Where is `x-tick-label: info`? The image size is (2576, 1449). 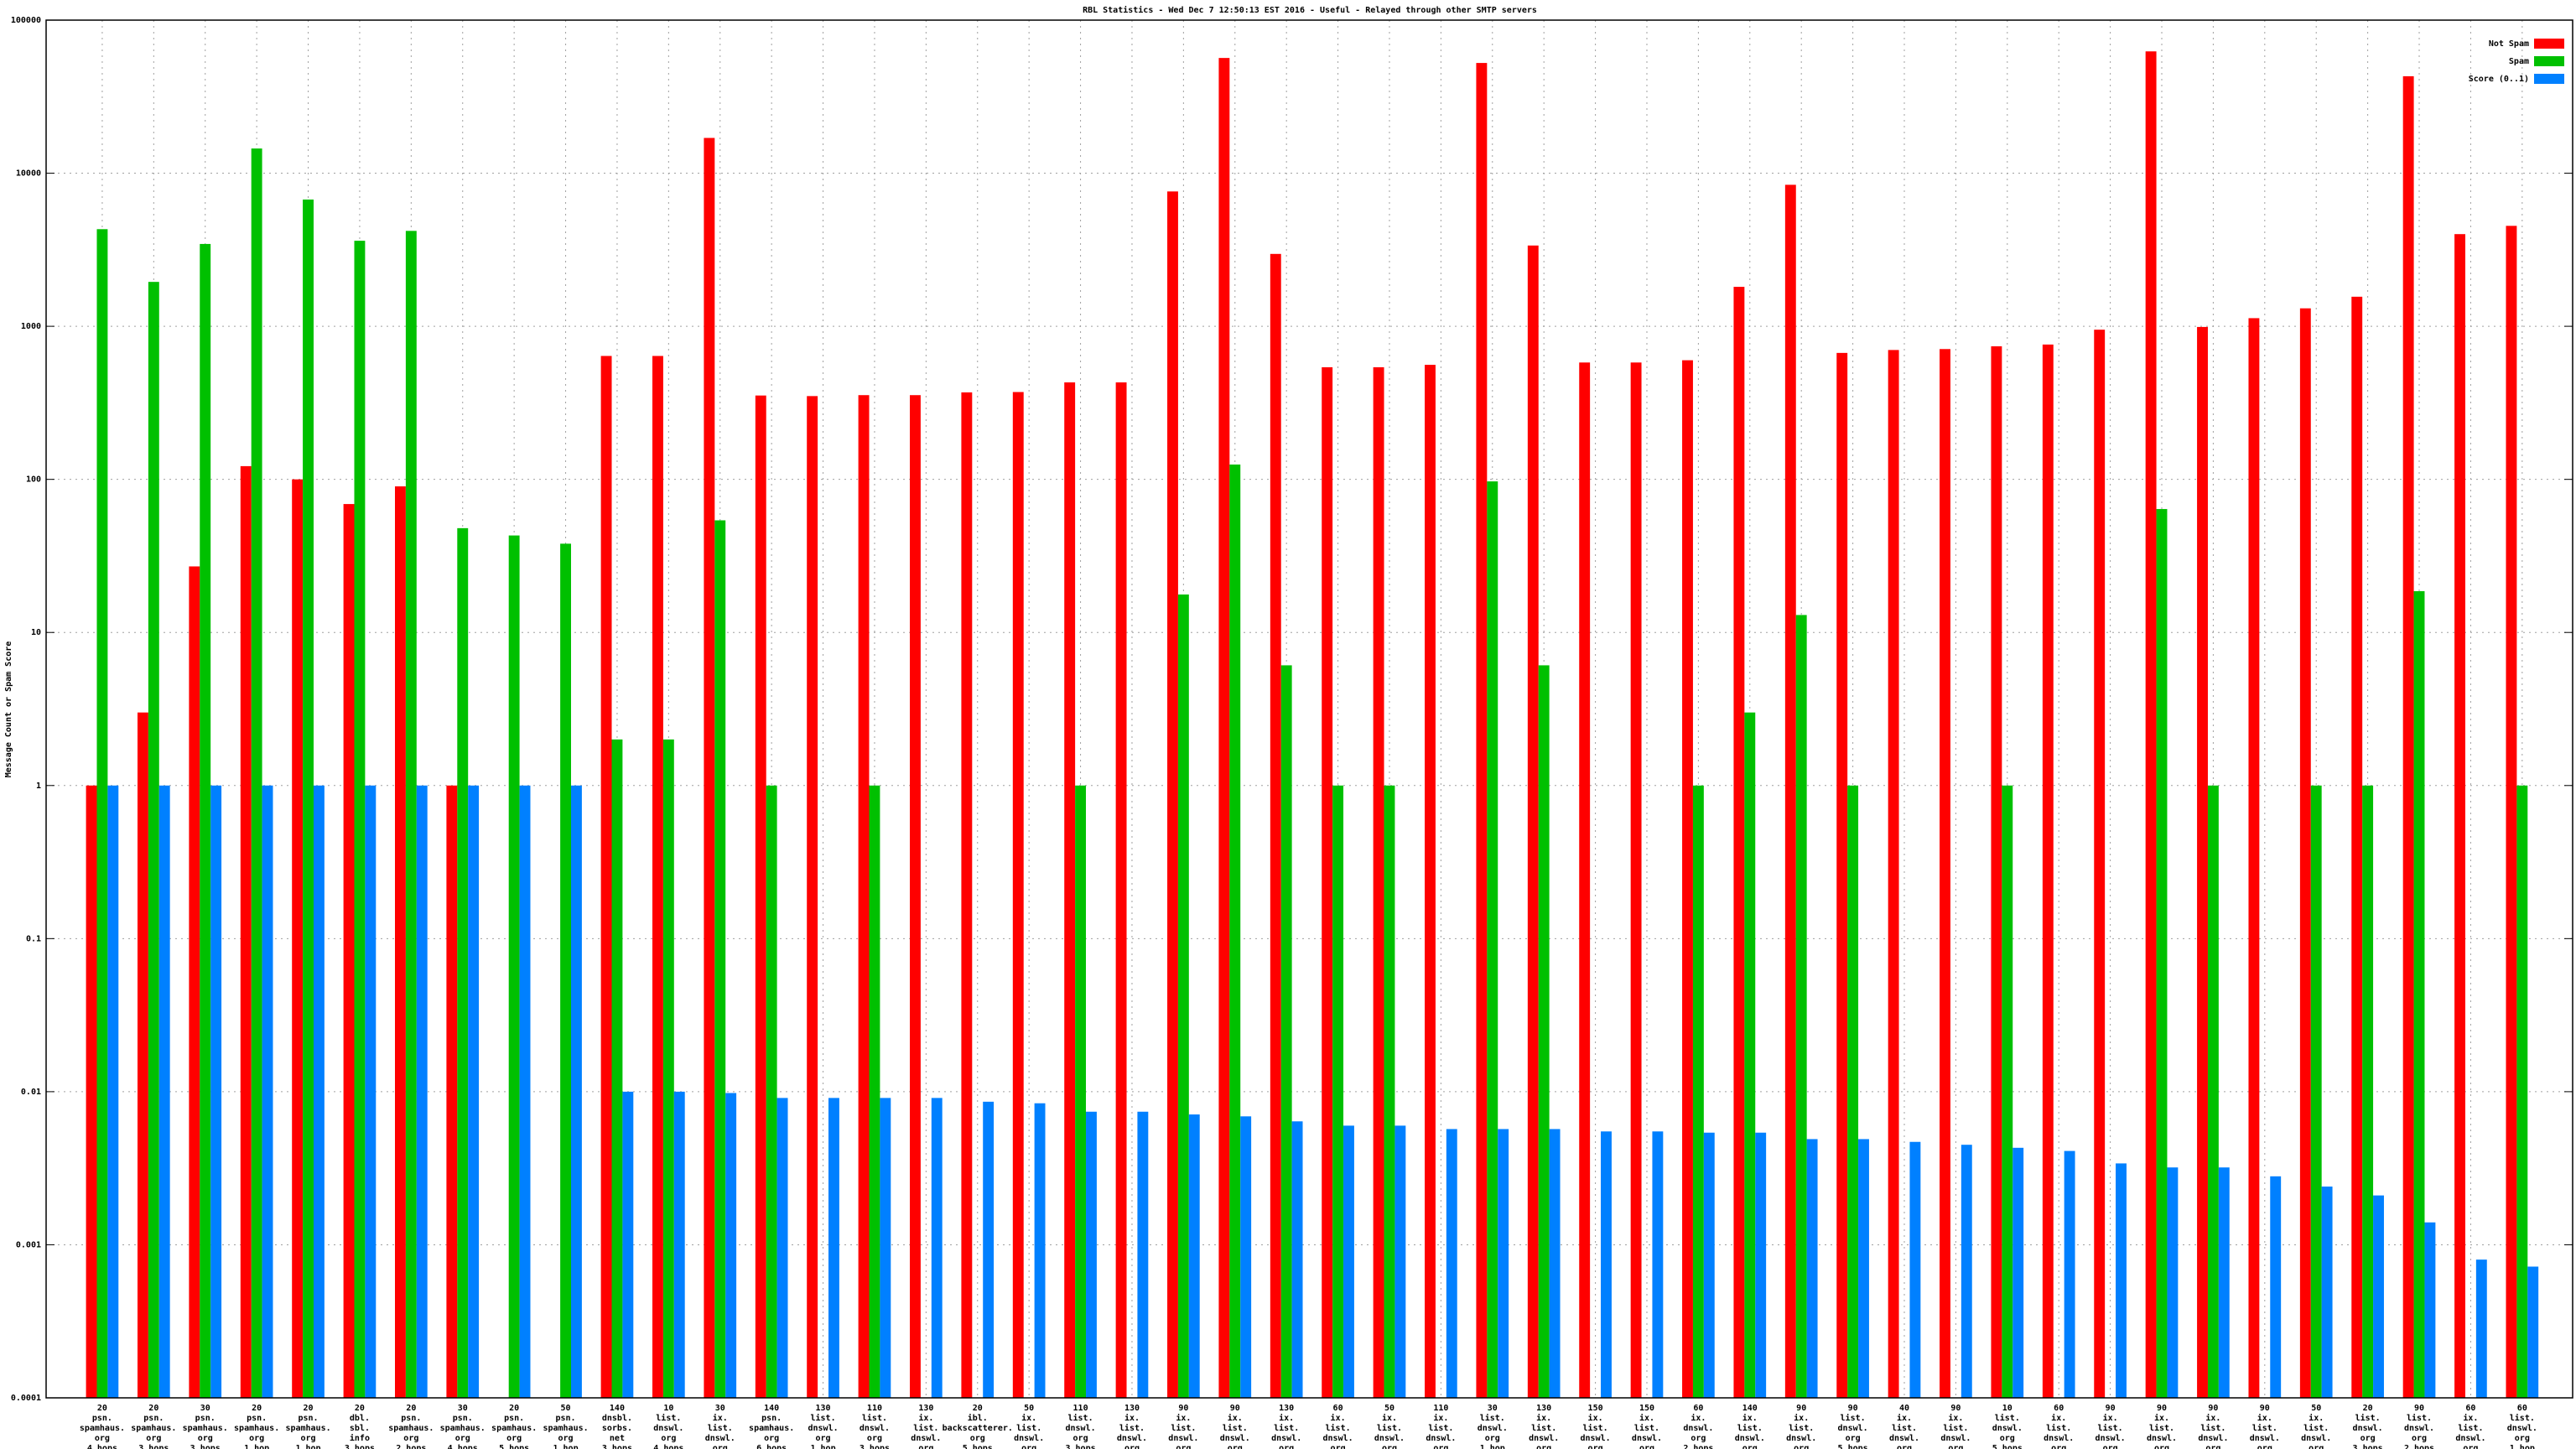
x-tick-label: info is located at coordinates (360, 1438).